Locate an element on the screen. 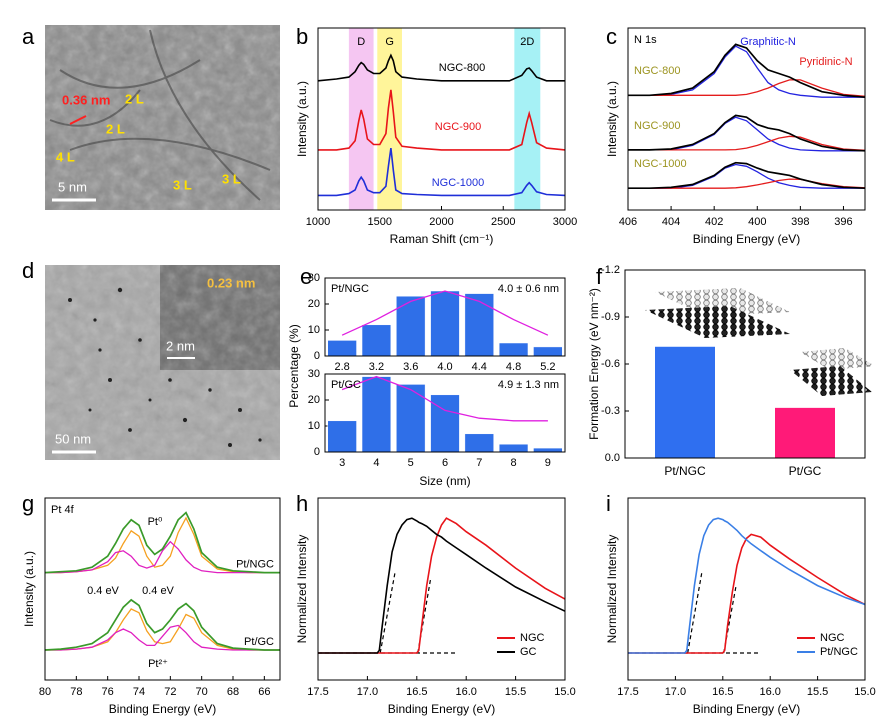 This screenshot has width=882, height=720. component-label: Pyridinic-N is located at coordinates (825, 62).